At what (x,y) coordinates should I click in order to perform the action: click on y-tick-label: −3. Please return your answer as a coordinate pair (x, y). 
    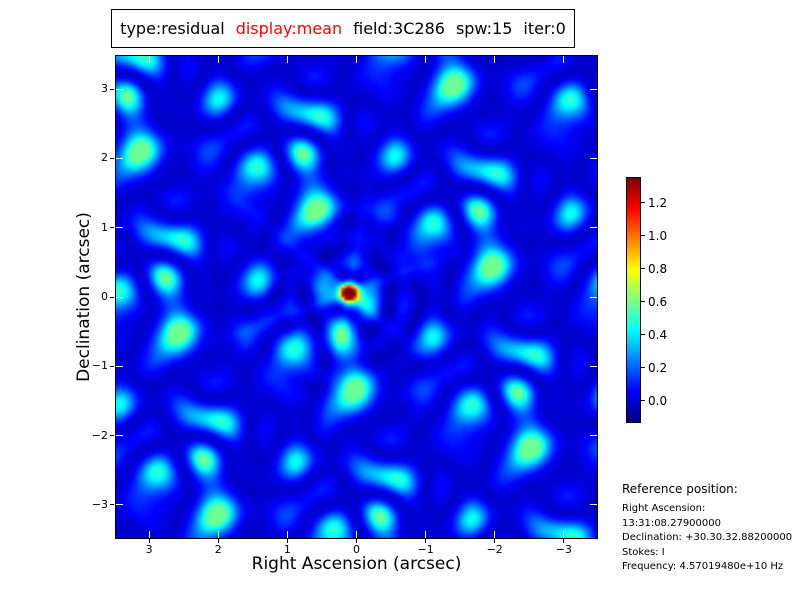
    Looking at the image, I should click on (99, 504).